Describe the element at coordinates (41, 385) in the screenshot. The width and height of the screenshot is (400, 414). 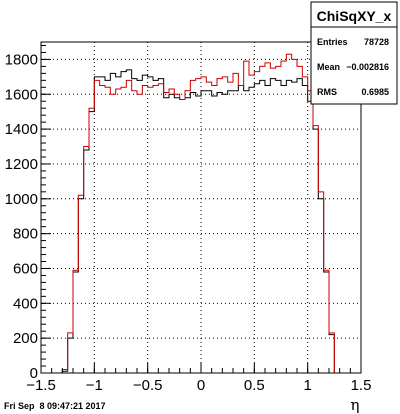
I see `x-tick-label: −1.5` at that location.